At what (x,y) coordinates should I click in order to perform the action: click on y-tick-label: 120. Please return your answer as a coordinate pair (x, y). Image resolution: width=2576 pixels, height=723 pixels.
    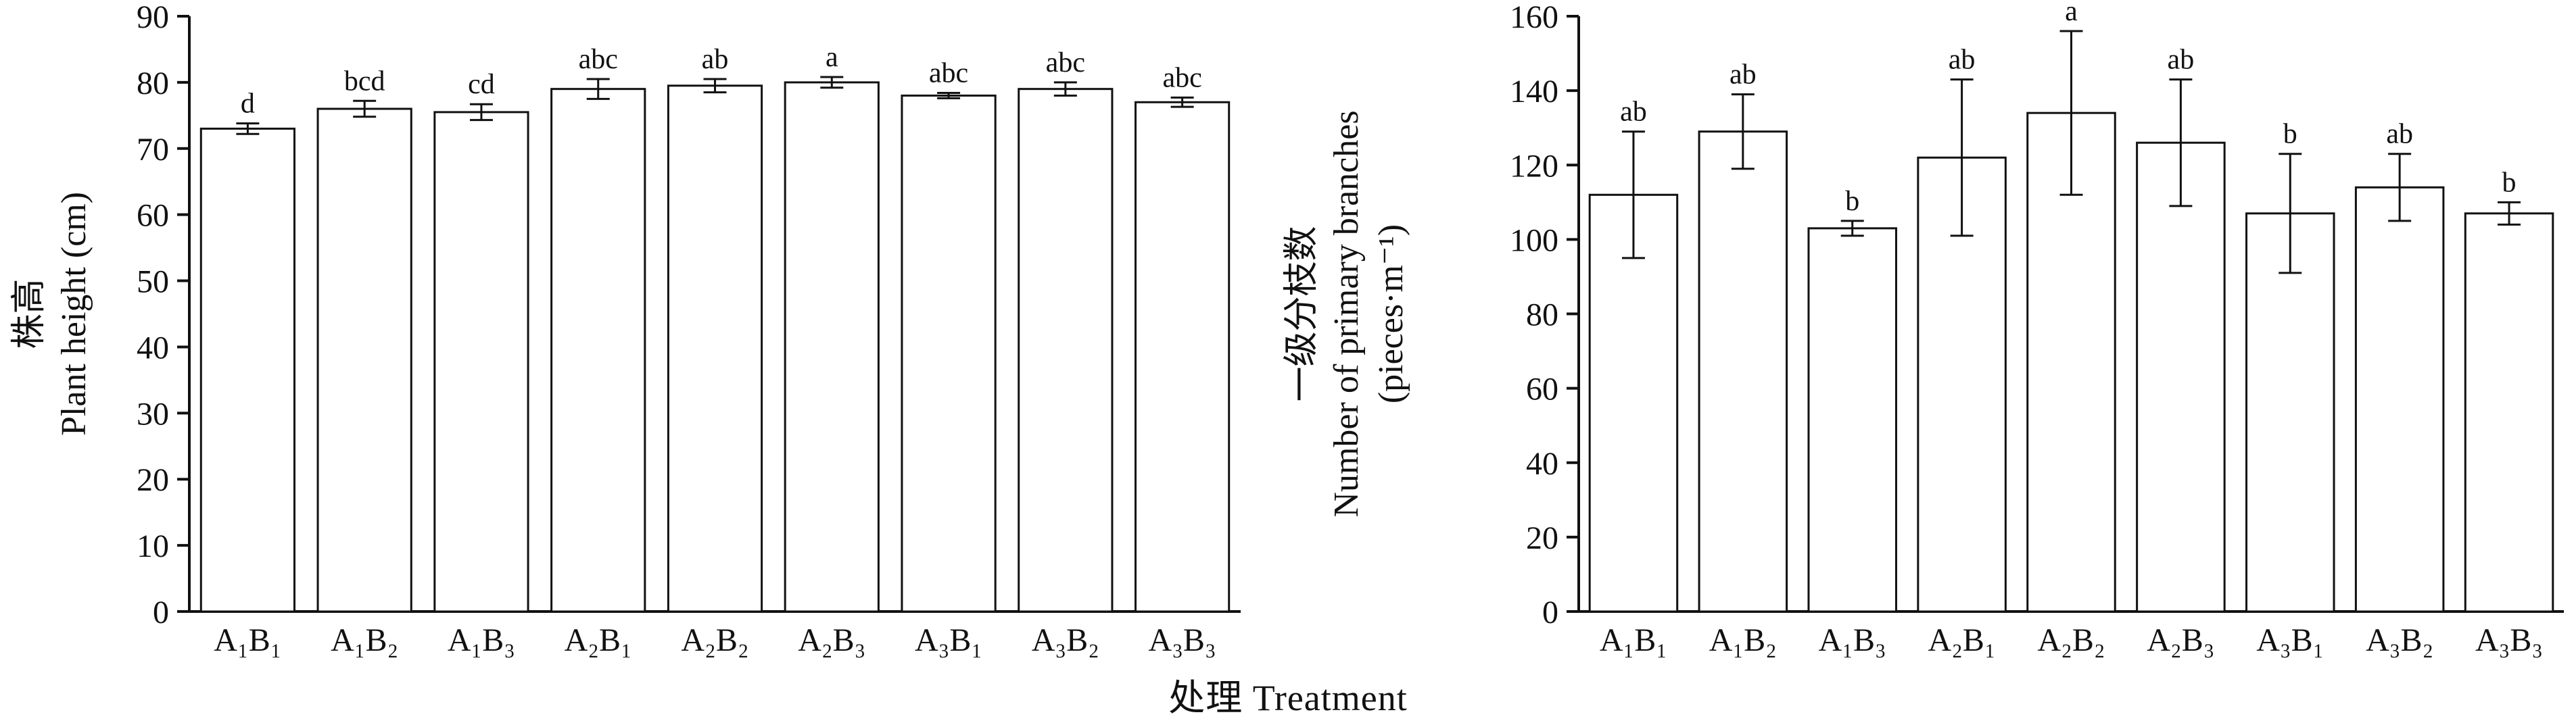
    Looking at the image, I should click on (1534, 166).